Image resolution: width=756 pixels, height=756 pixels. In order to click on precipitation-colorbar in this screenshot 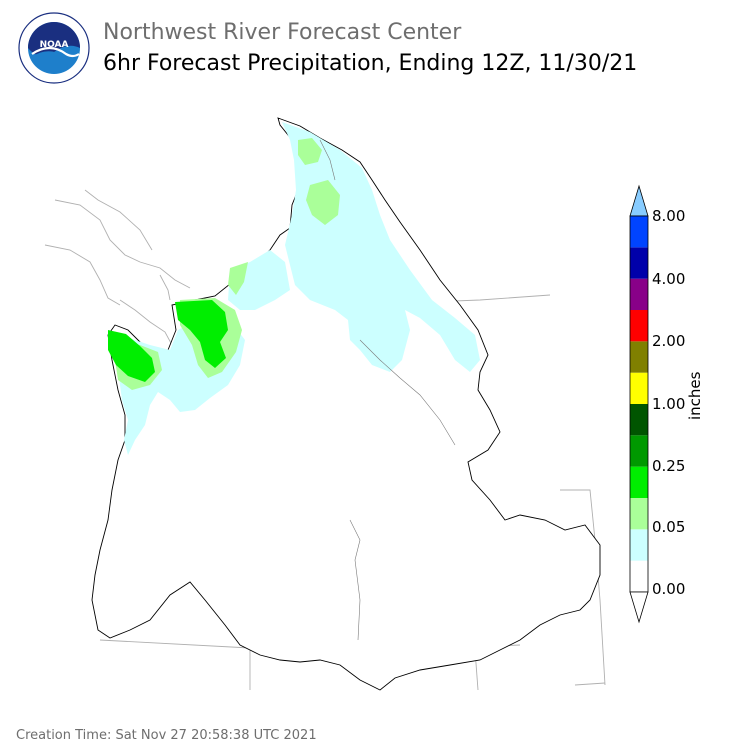, I will do `click(639, 404)`.